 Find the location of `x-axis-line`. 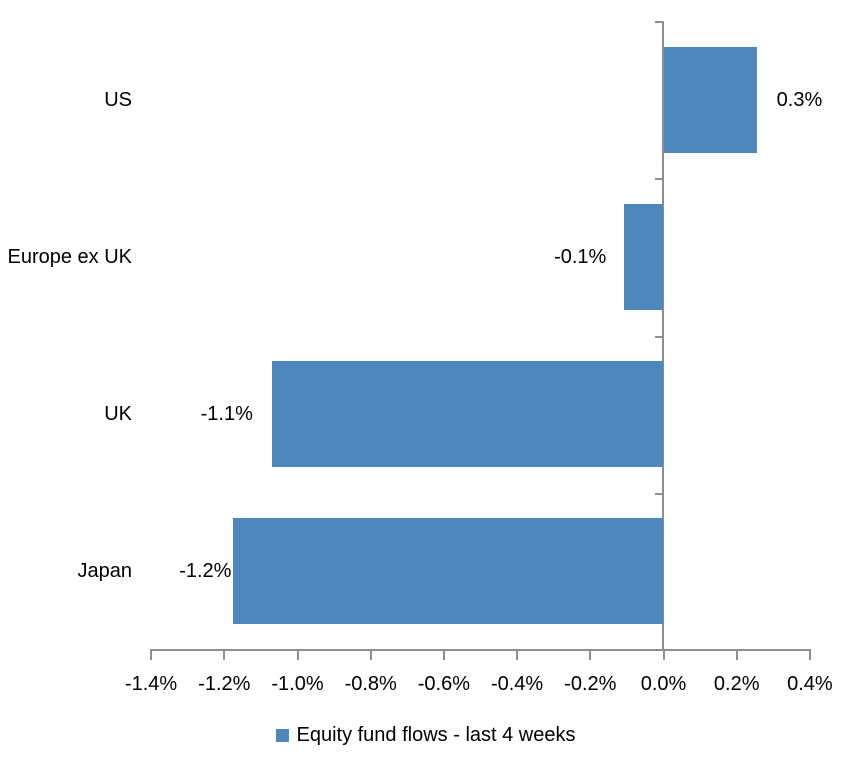

x-axis-line is located at coordinates (481, 650).